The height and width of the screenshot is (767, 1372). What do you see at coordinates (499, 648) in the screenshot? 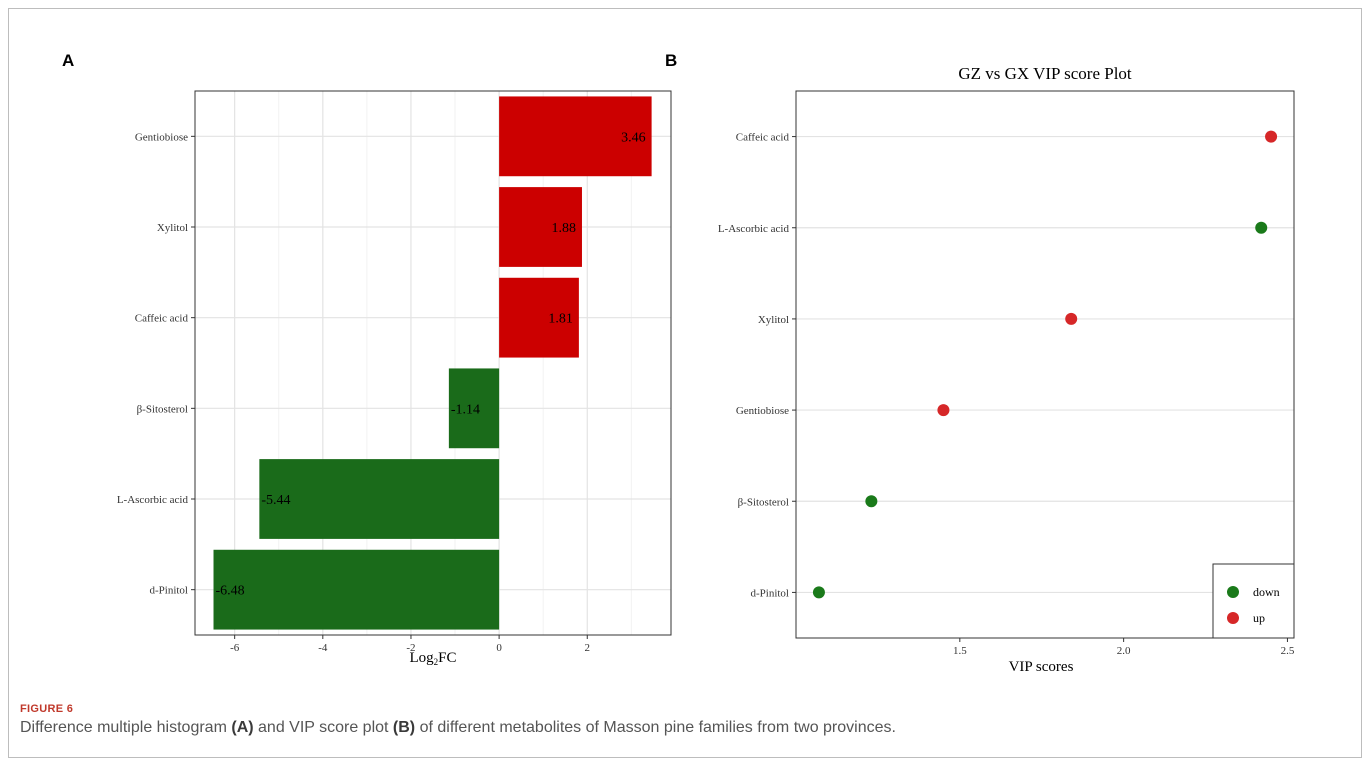
I see `panel-a-x-tick-label: 0` at bounding box center [499, 648].